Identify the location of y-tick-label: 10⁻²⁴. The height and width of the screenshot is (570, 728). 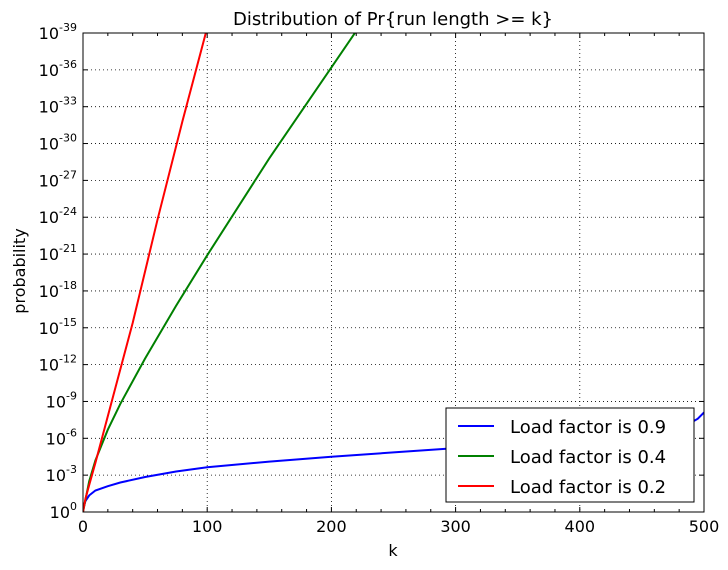
(58, 216).